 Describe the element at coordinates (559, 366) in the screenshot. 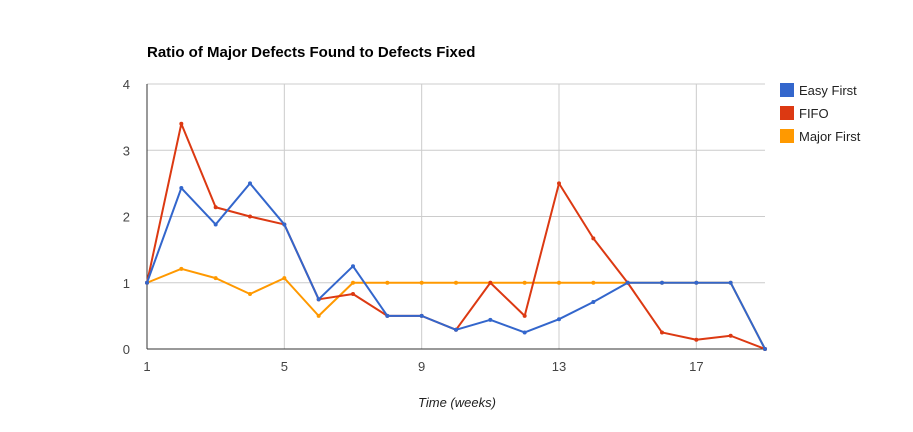

I see `x-tick-label: 13` at that location.